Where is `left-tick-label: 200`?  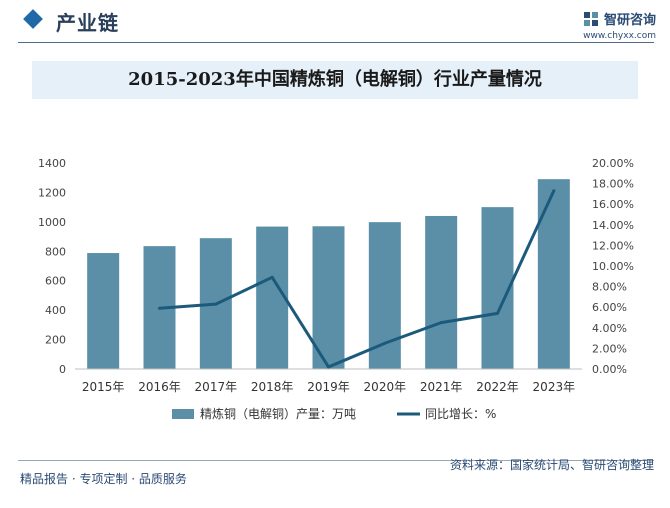 left-tick-label: 200 is located at coordinates (55, 340).